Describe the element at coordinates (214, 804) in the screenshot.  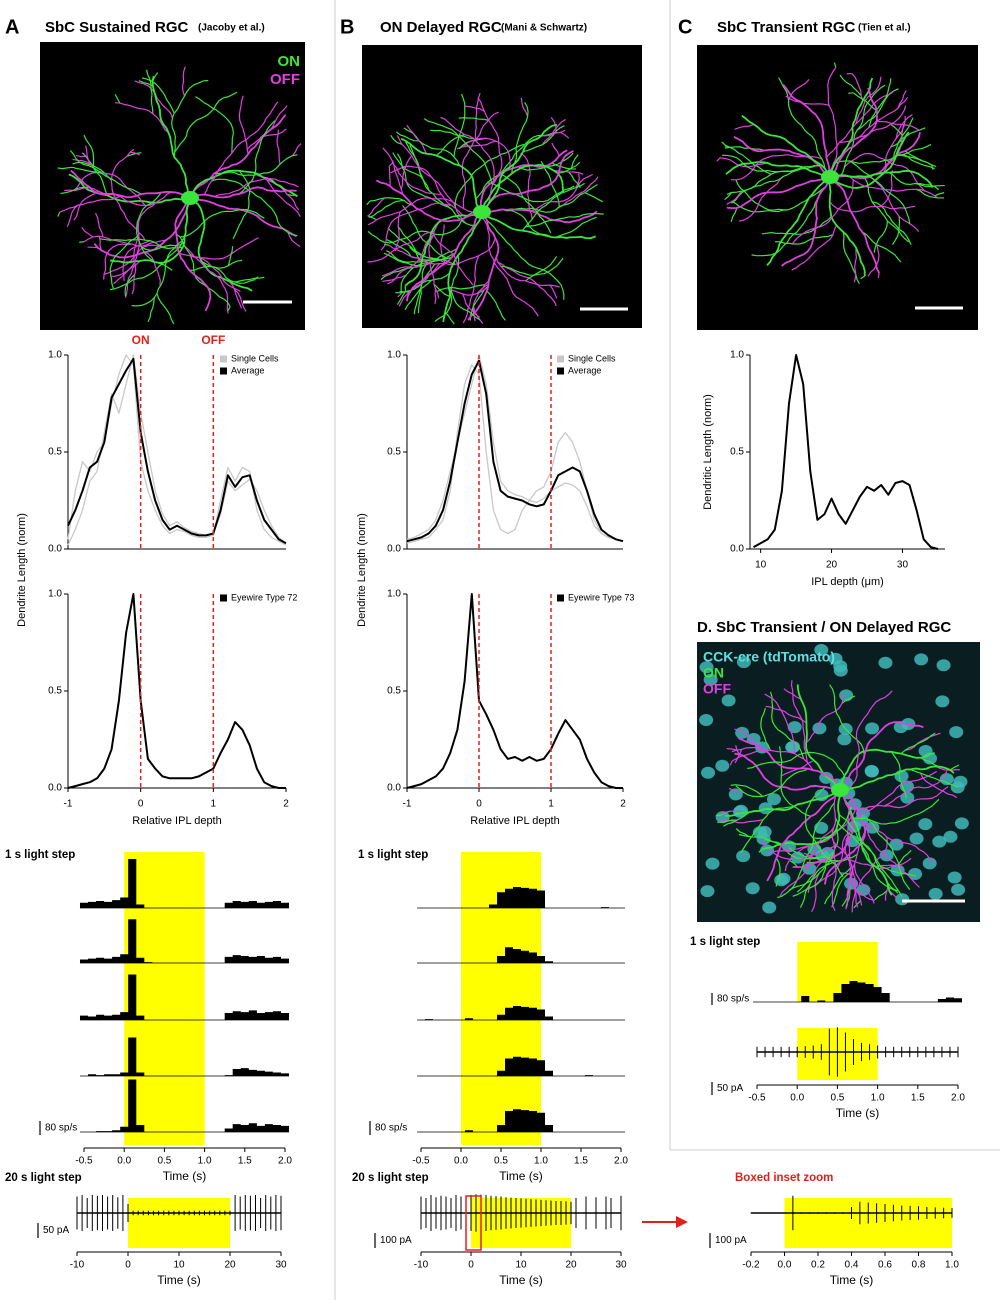
I see `x-tick-label: 1` at that location.